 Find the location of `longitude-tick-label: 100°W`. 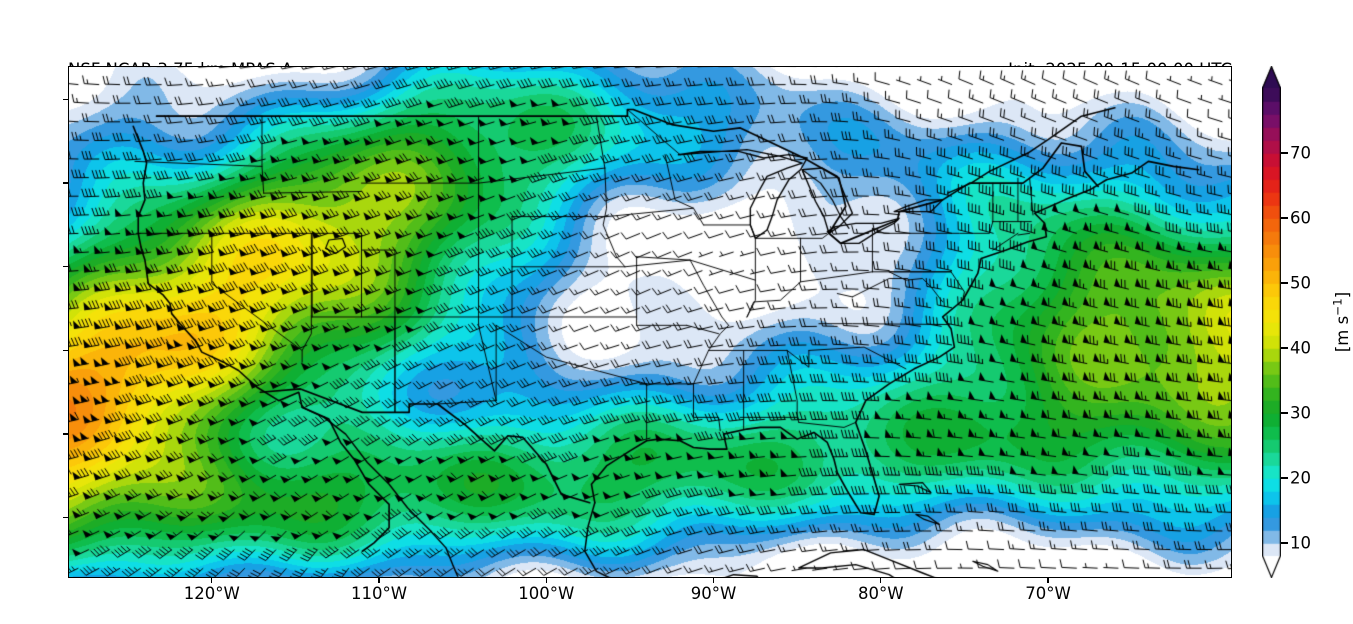

longitude-tick-label: 100°W is located at coordinates (546, 593).